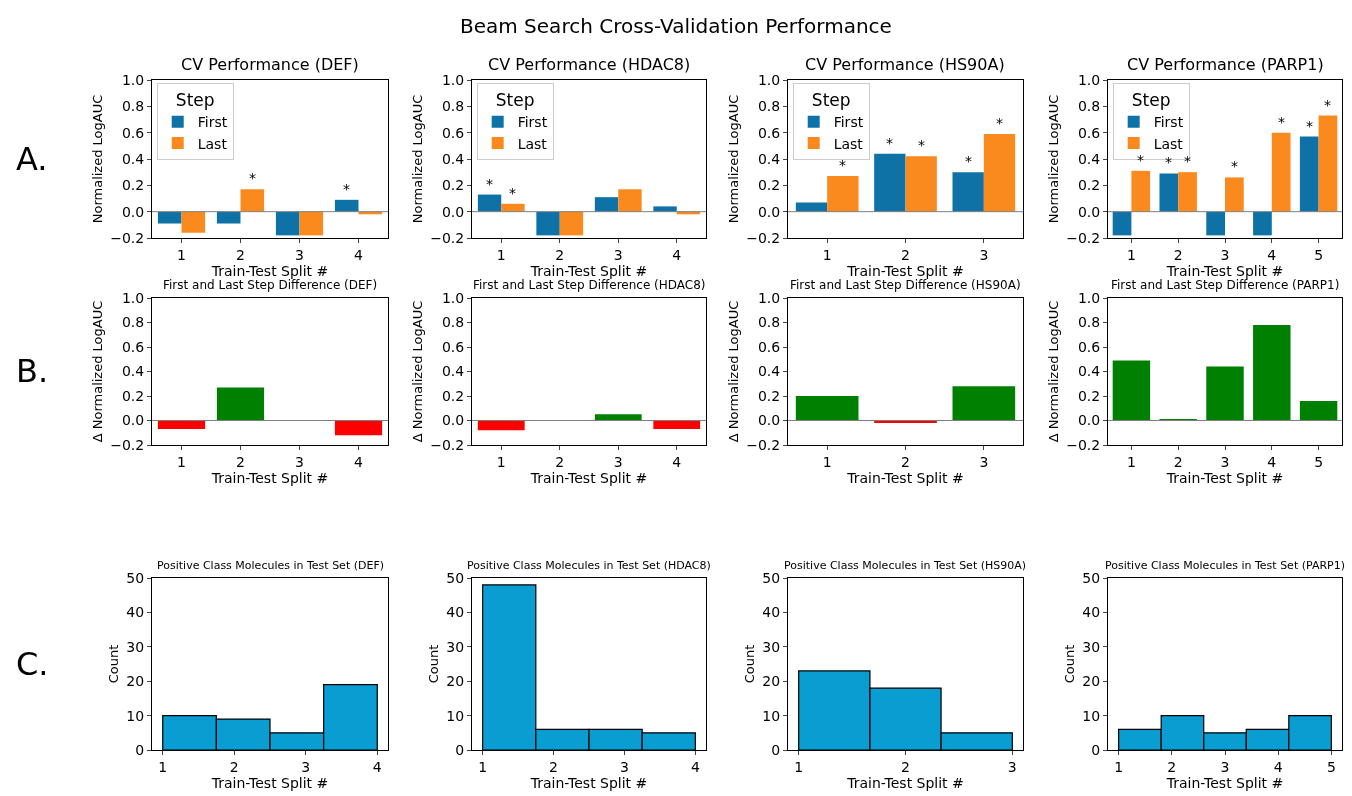 The image size is (1352, 796). Describe the element at coordinates (771, 577) in the screenshot. I see `y-tick-label: 50` at that location.